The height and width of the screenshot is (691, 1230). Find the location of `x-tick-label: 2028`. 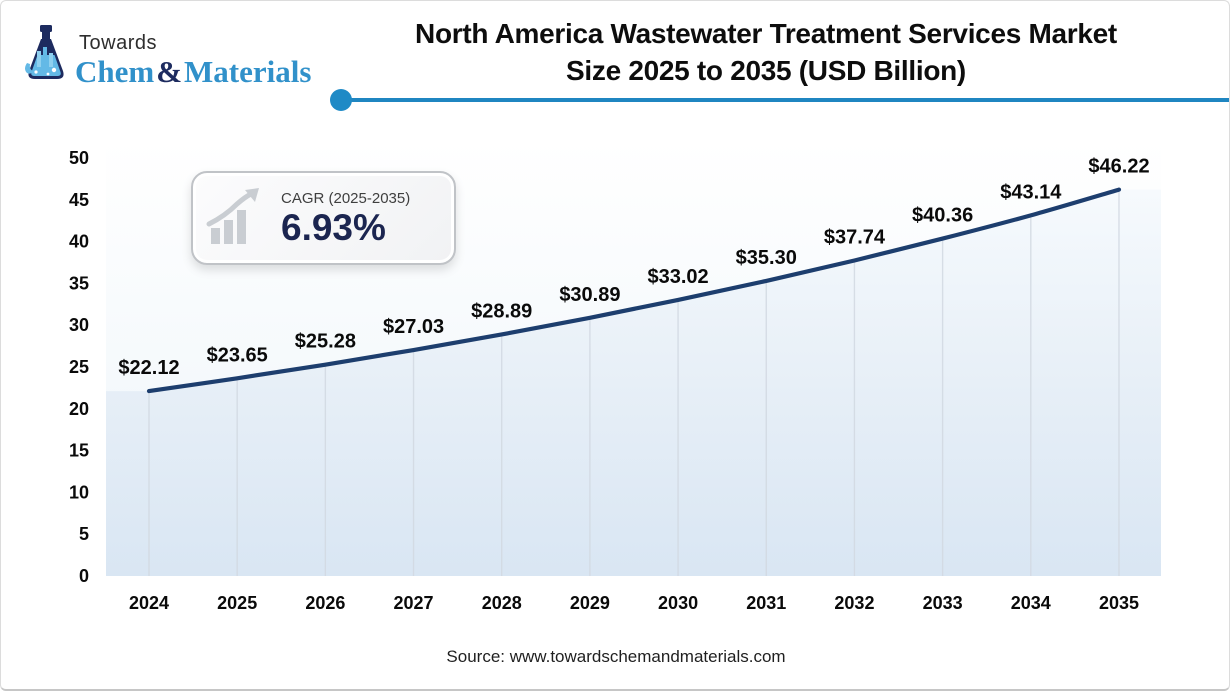

x-tick-label: 2028 is located at coordinates (502, 603).